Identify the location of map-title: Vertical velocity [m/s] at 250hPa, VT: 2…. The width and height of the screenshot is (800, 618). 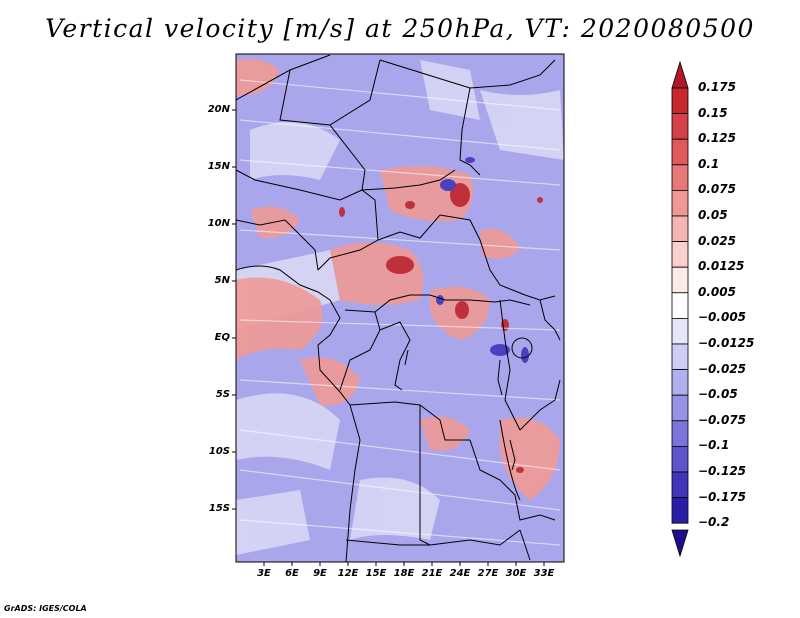
(400, 28).